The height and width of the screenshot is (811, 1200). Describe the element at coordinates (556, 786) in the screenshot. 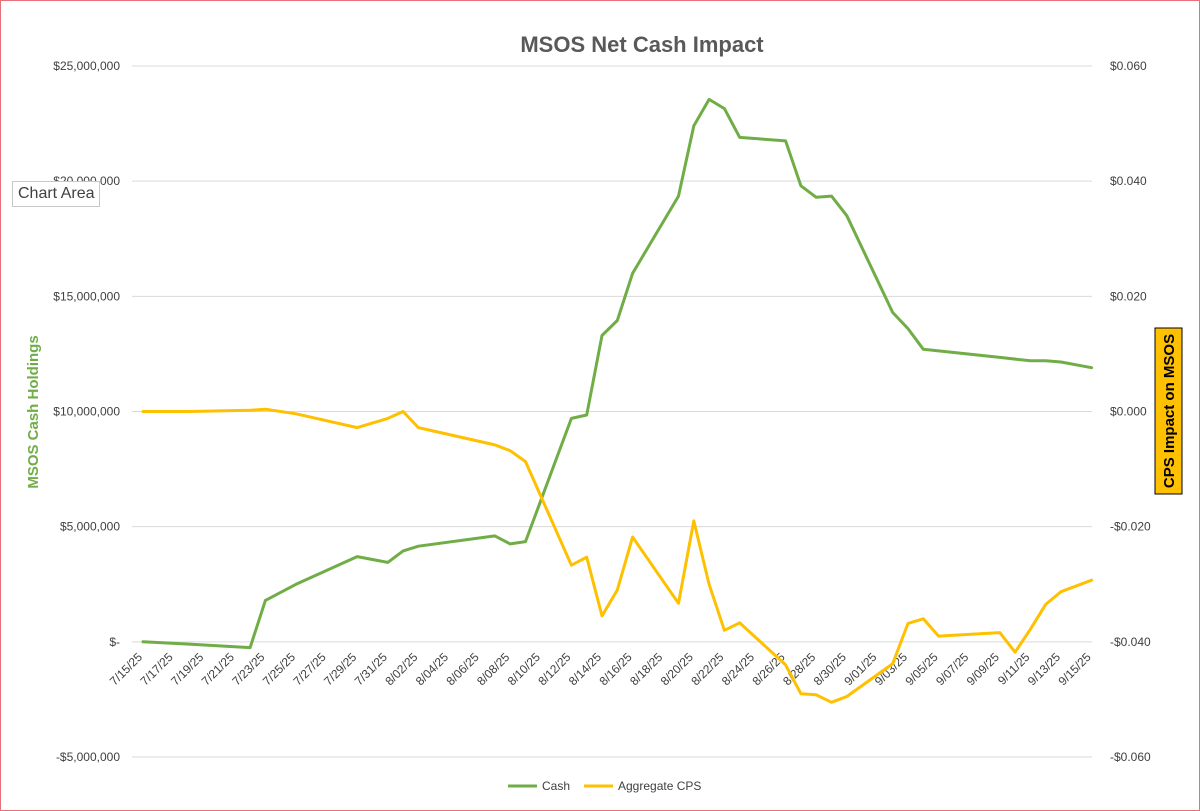

I see `legend-cash-label: Cash` at that location.